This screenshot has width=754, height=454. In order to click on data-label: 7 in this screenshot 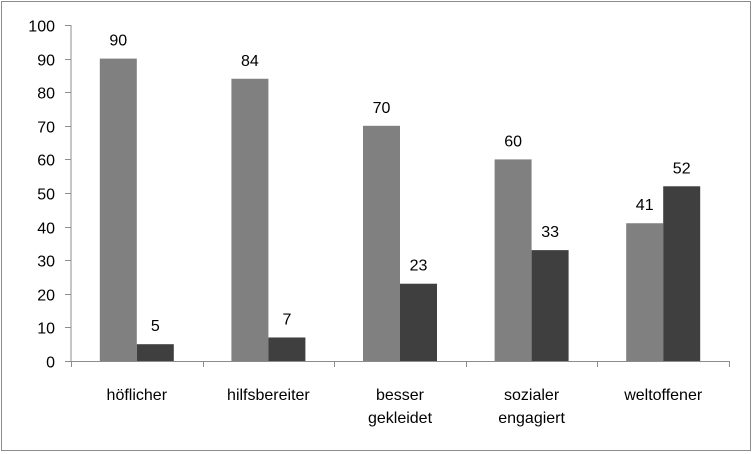, I will do `click(286, 319)`.